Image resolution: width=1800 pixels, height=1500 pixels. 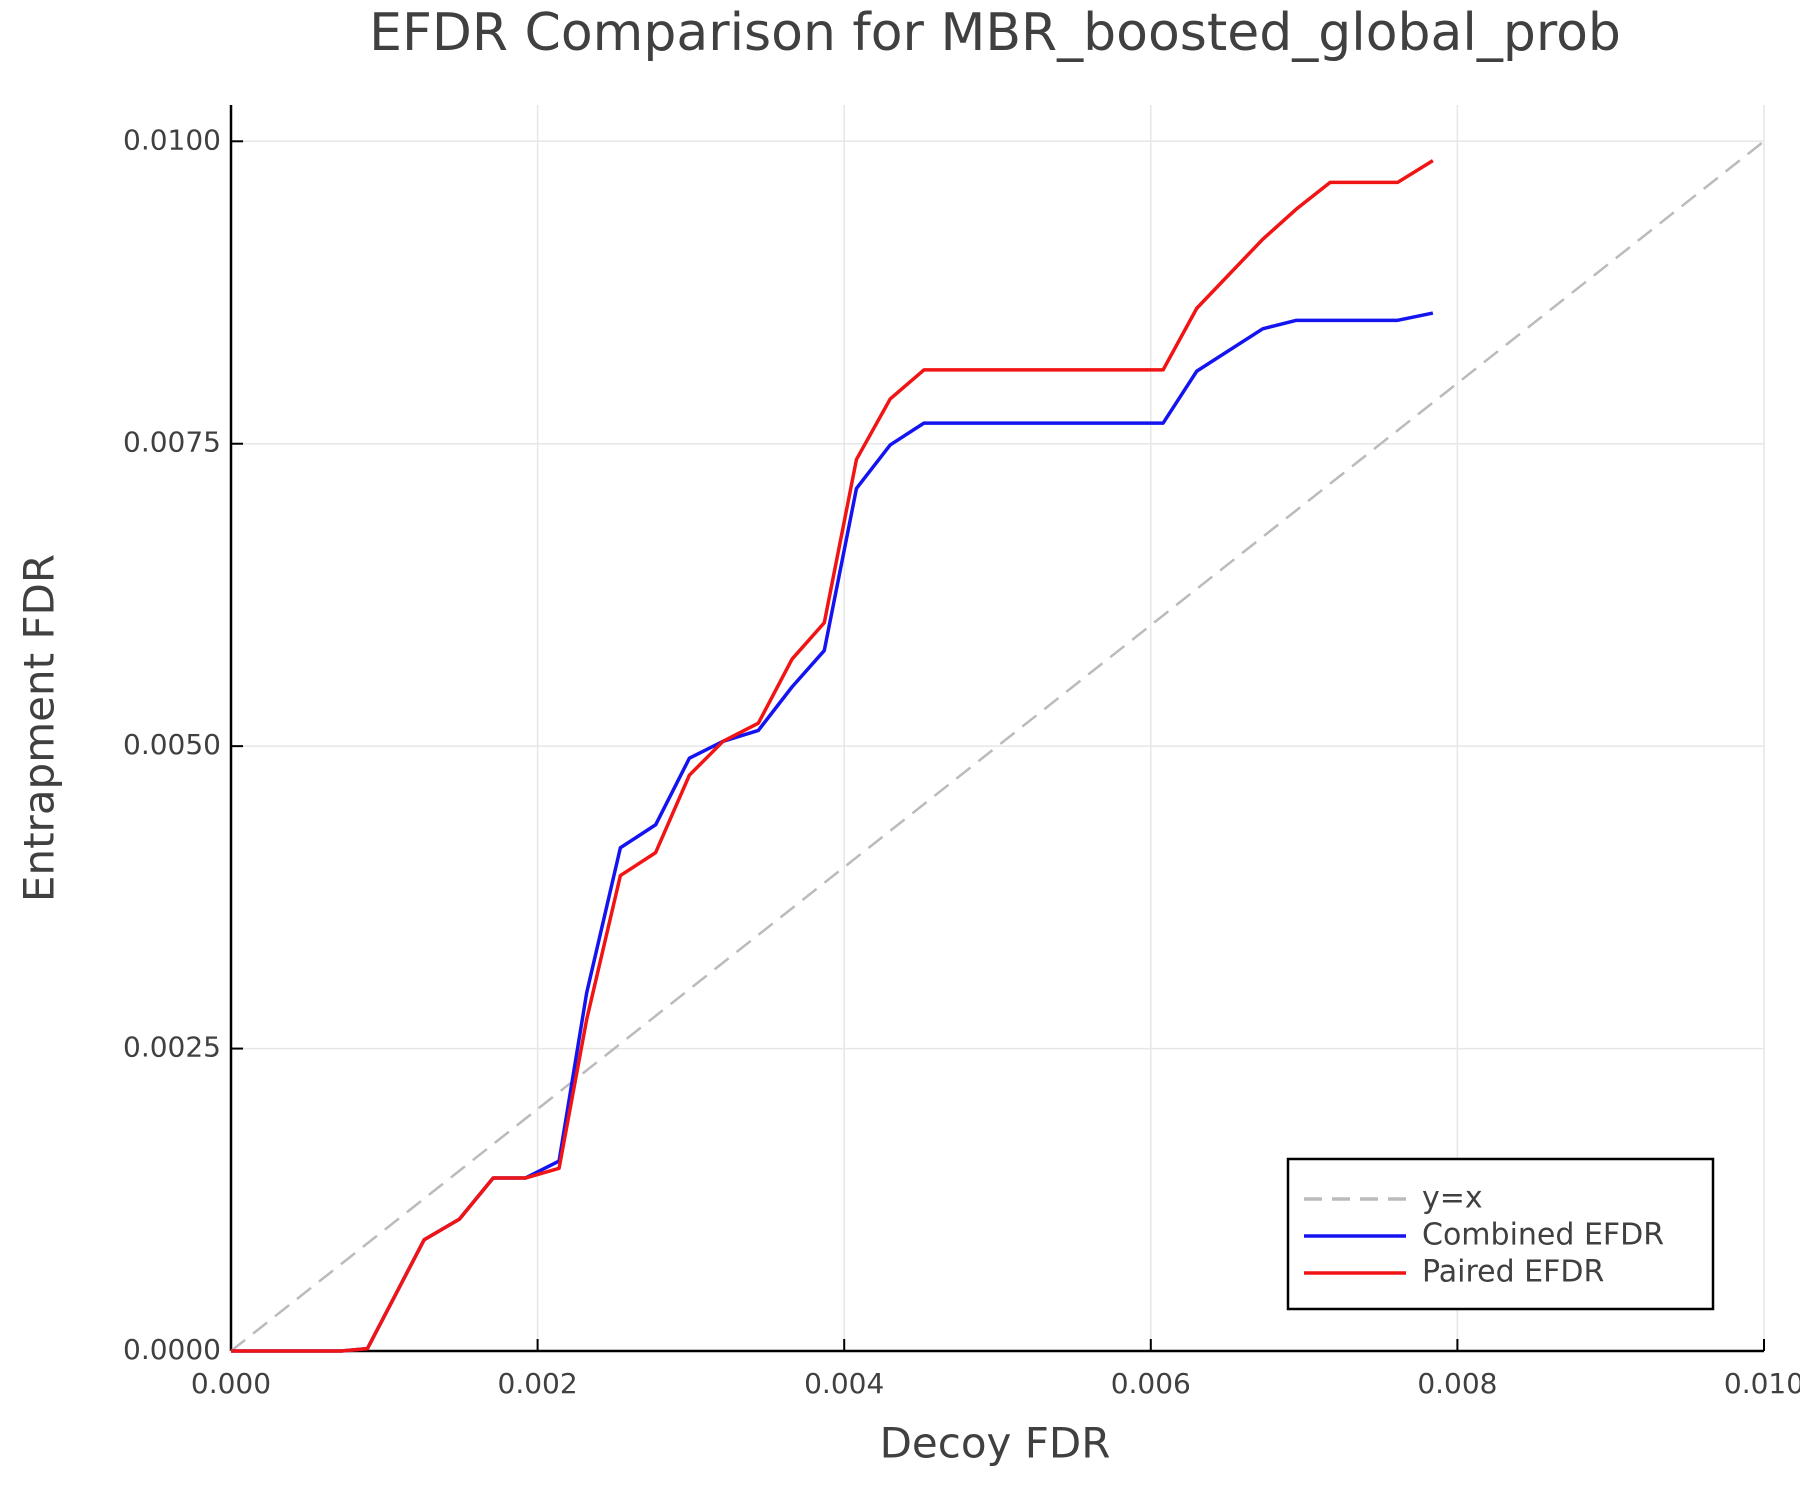 I want to click on y-tick-label: 0.0075, so click(x=172, y=442).